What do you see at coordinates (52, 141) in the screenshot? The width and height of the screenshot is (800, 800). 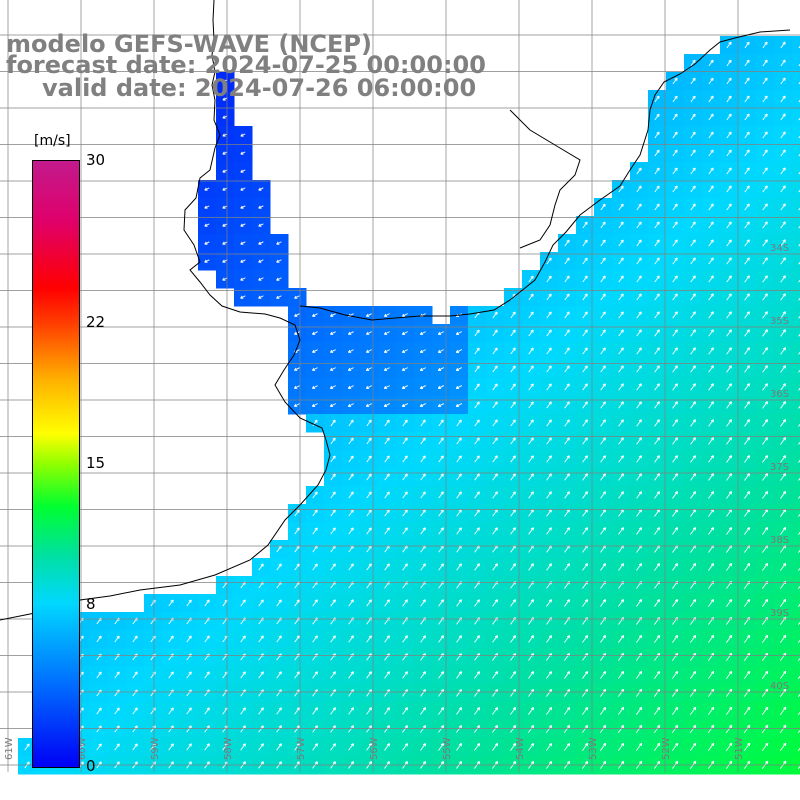 I see `colorbar-units: [m/s]` at bounding box center [52, 141].